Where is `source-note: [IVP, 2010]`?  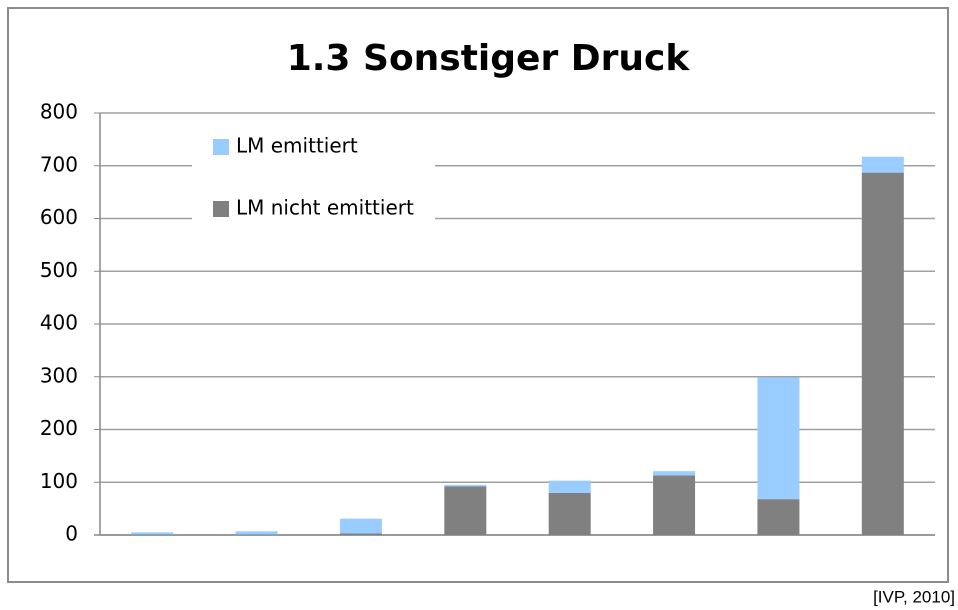 source-note: [IVP, 2010] is located at coordinates (914, 596).